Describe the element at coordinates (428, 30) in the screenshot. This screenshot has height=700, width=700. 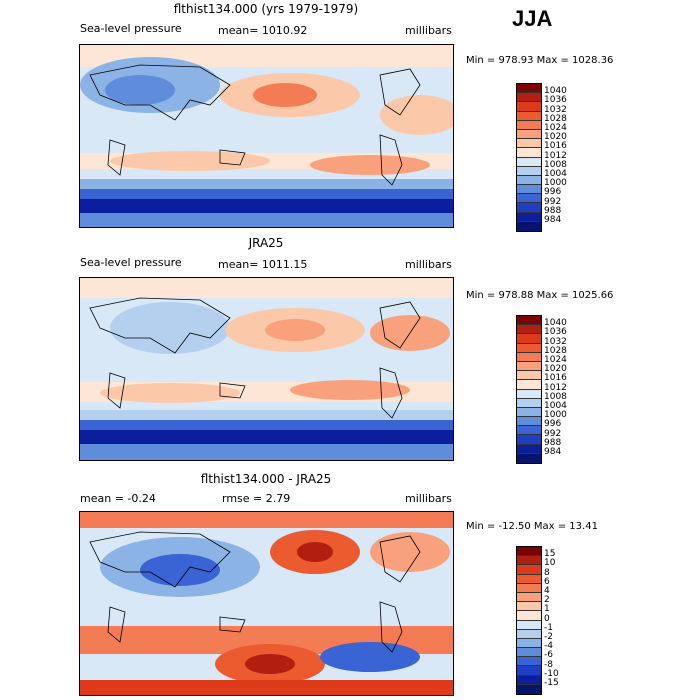
I see `panel1-units-label: millibars` at that location.